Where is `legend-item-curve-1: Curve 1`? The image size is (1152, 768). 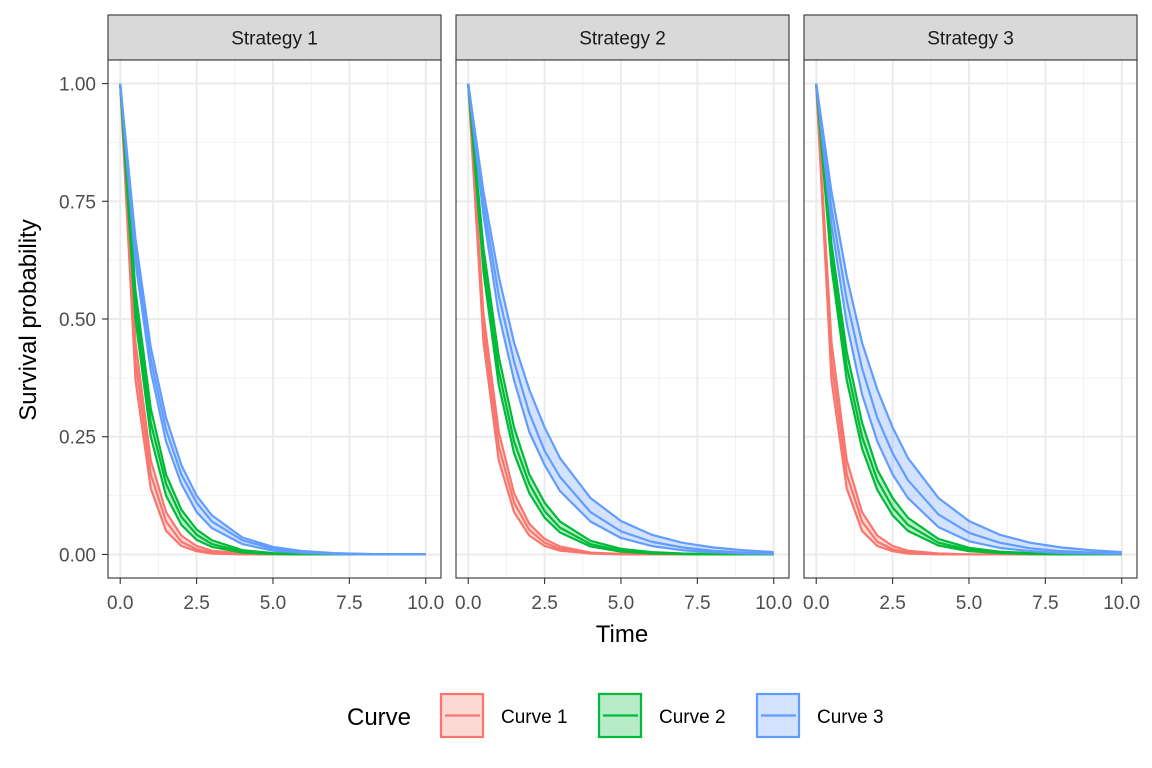
legend-item-curve-1: Curve 1 is located at coordinates (503, 715).